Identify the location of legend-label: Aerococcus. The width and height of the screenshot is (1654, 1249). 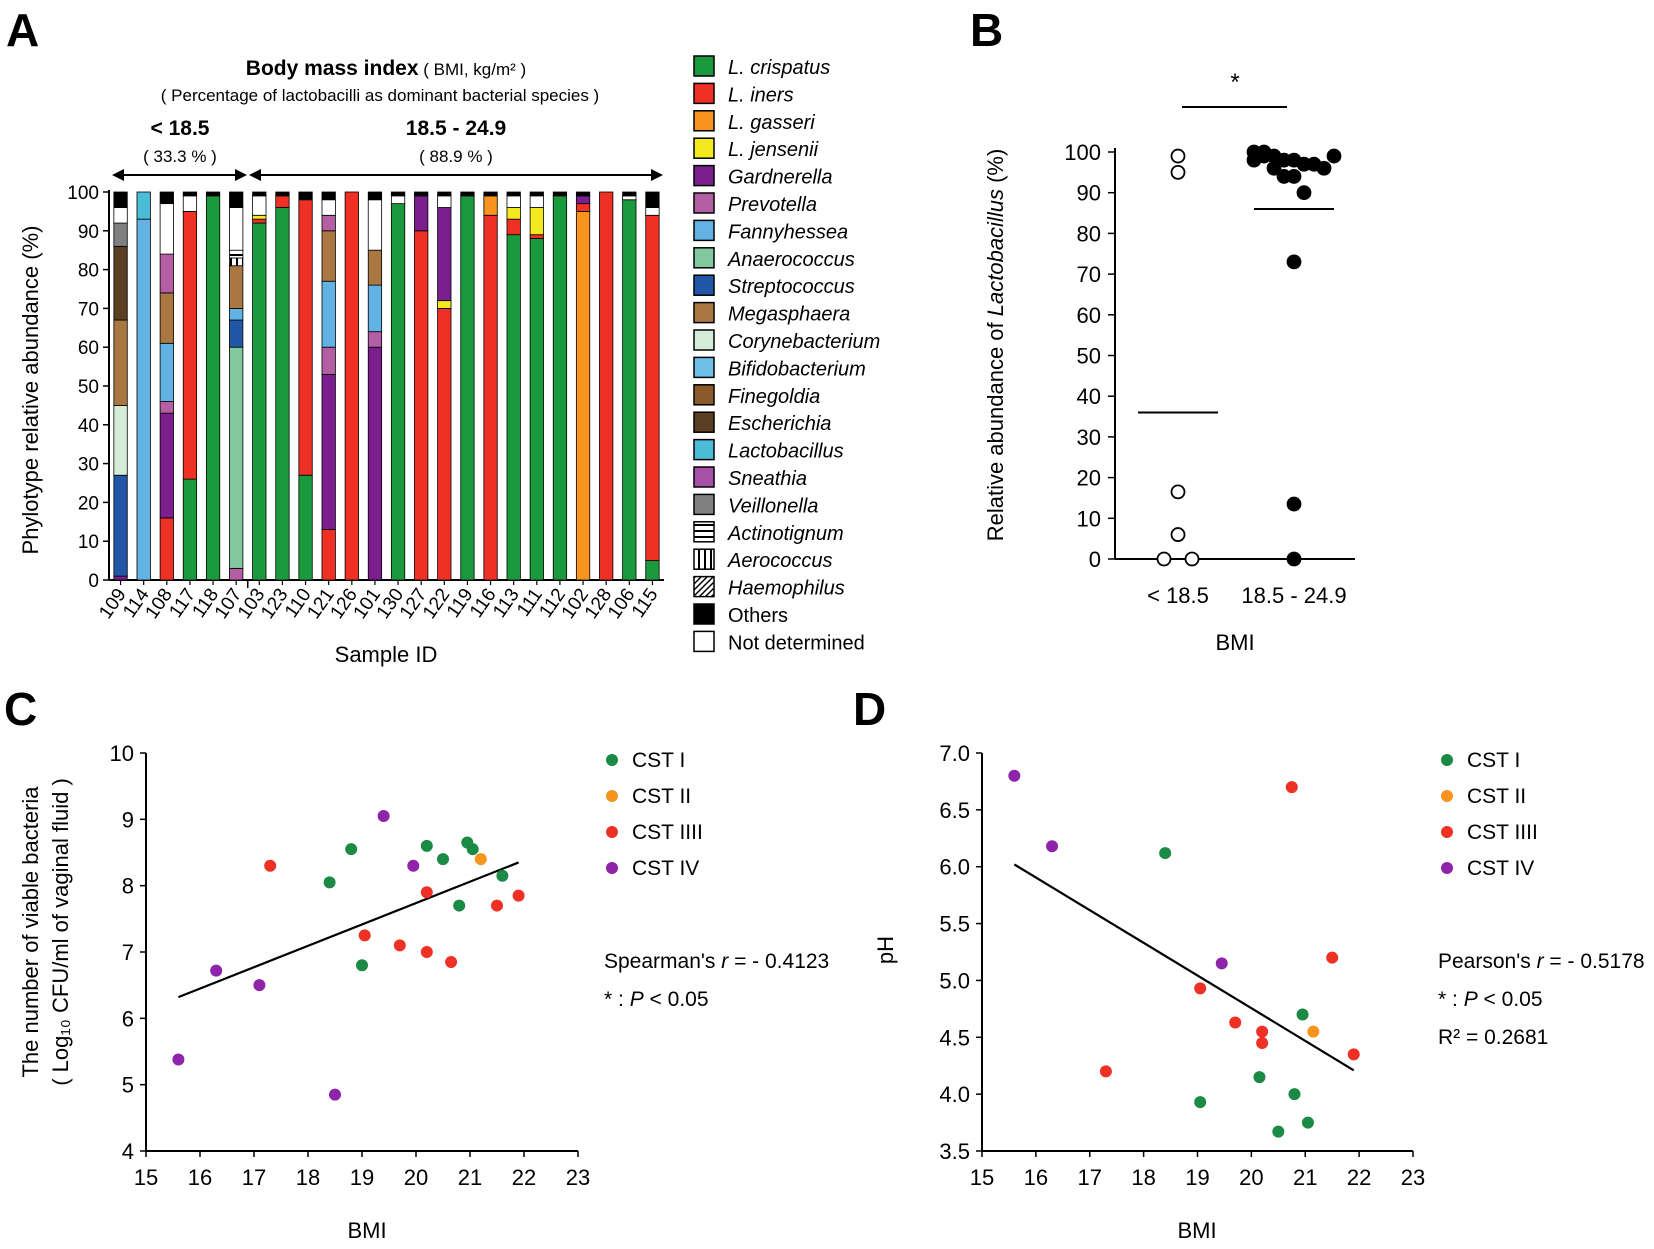
(780, 561).